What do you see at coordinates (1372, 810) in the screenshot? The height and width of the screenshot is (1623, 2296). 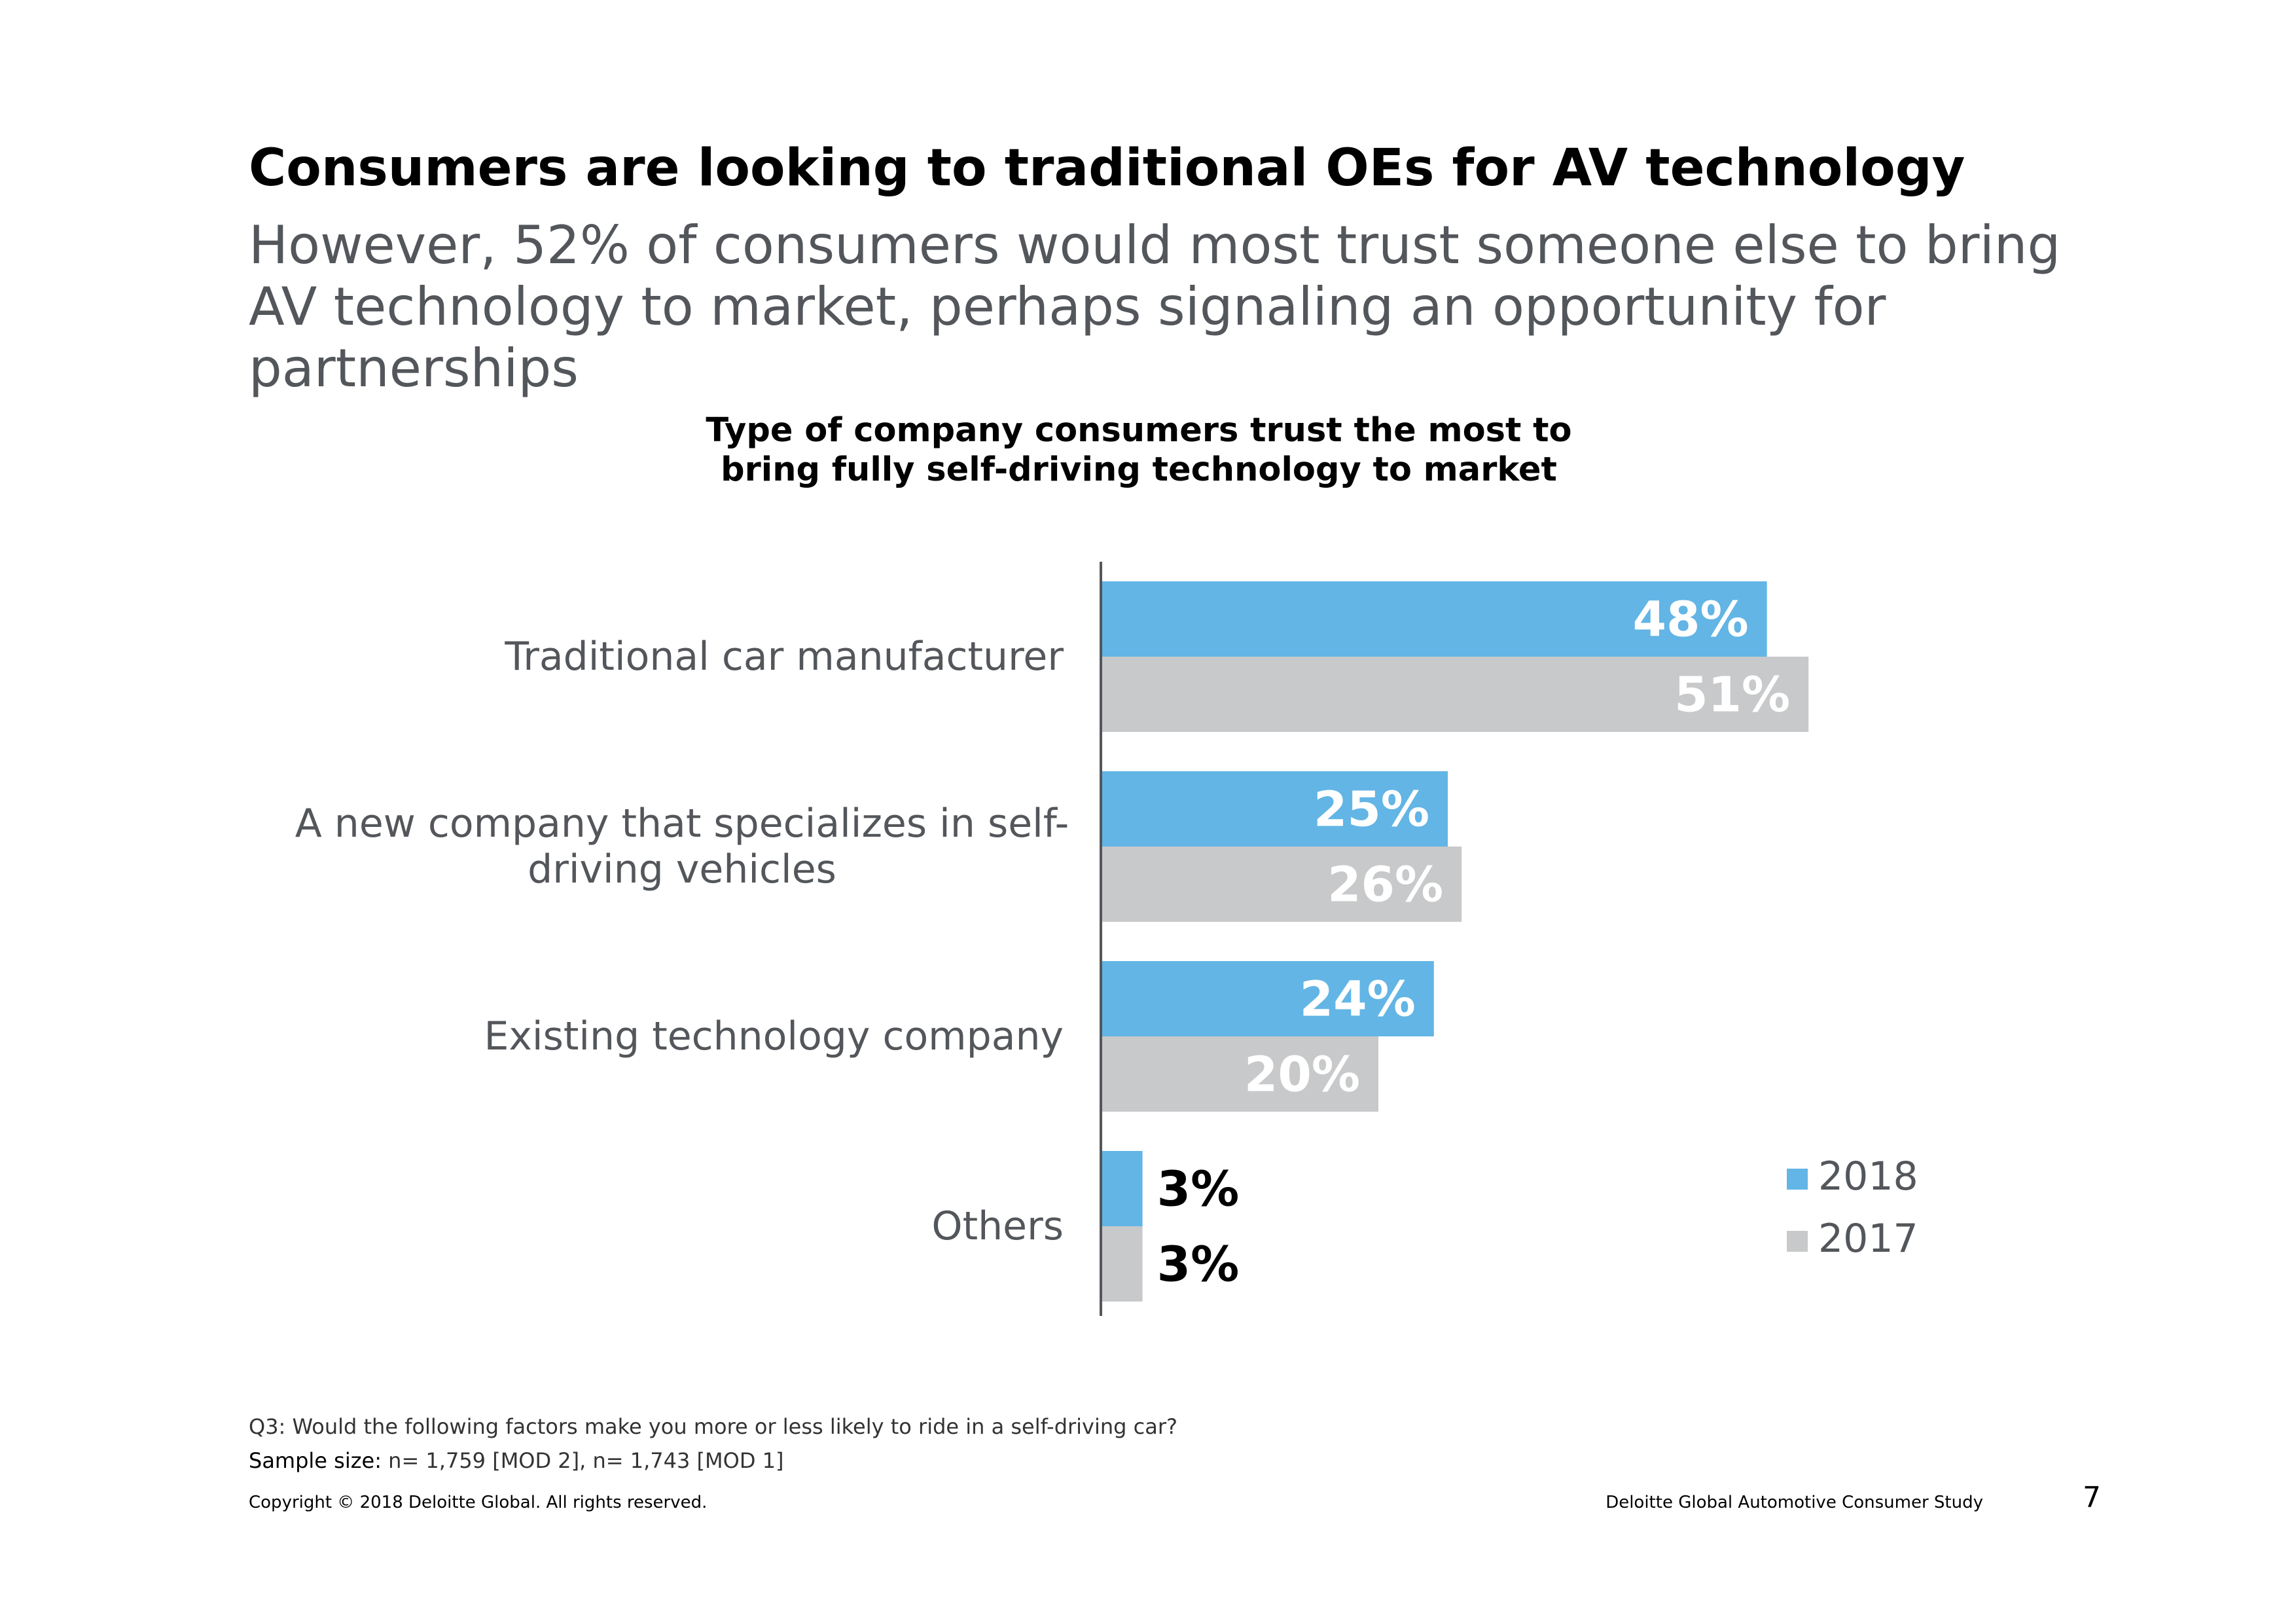 I see `data-label-2018-2: 25%` at bounding box center [1372, 810].